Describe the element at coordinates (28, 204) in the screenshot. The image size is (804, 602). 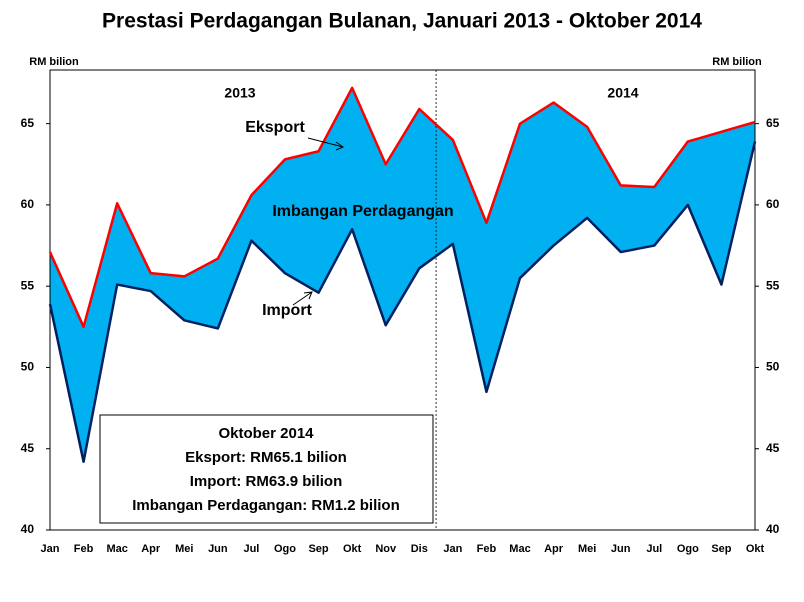
I see `y-tick-label: 60` at that location.